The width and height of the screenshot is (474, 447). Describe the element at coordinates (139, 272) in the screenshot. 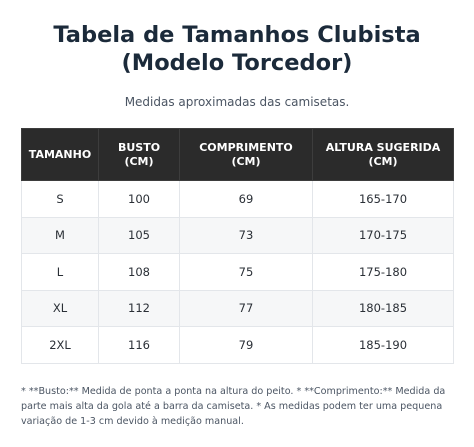

I see `cell-bust: 108` at that location.